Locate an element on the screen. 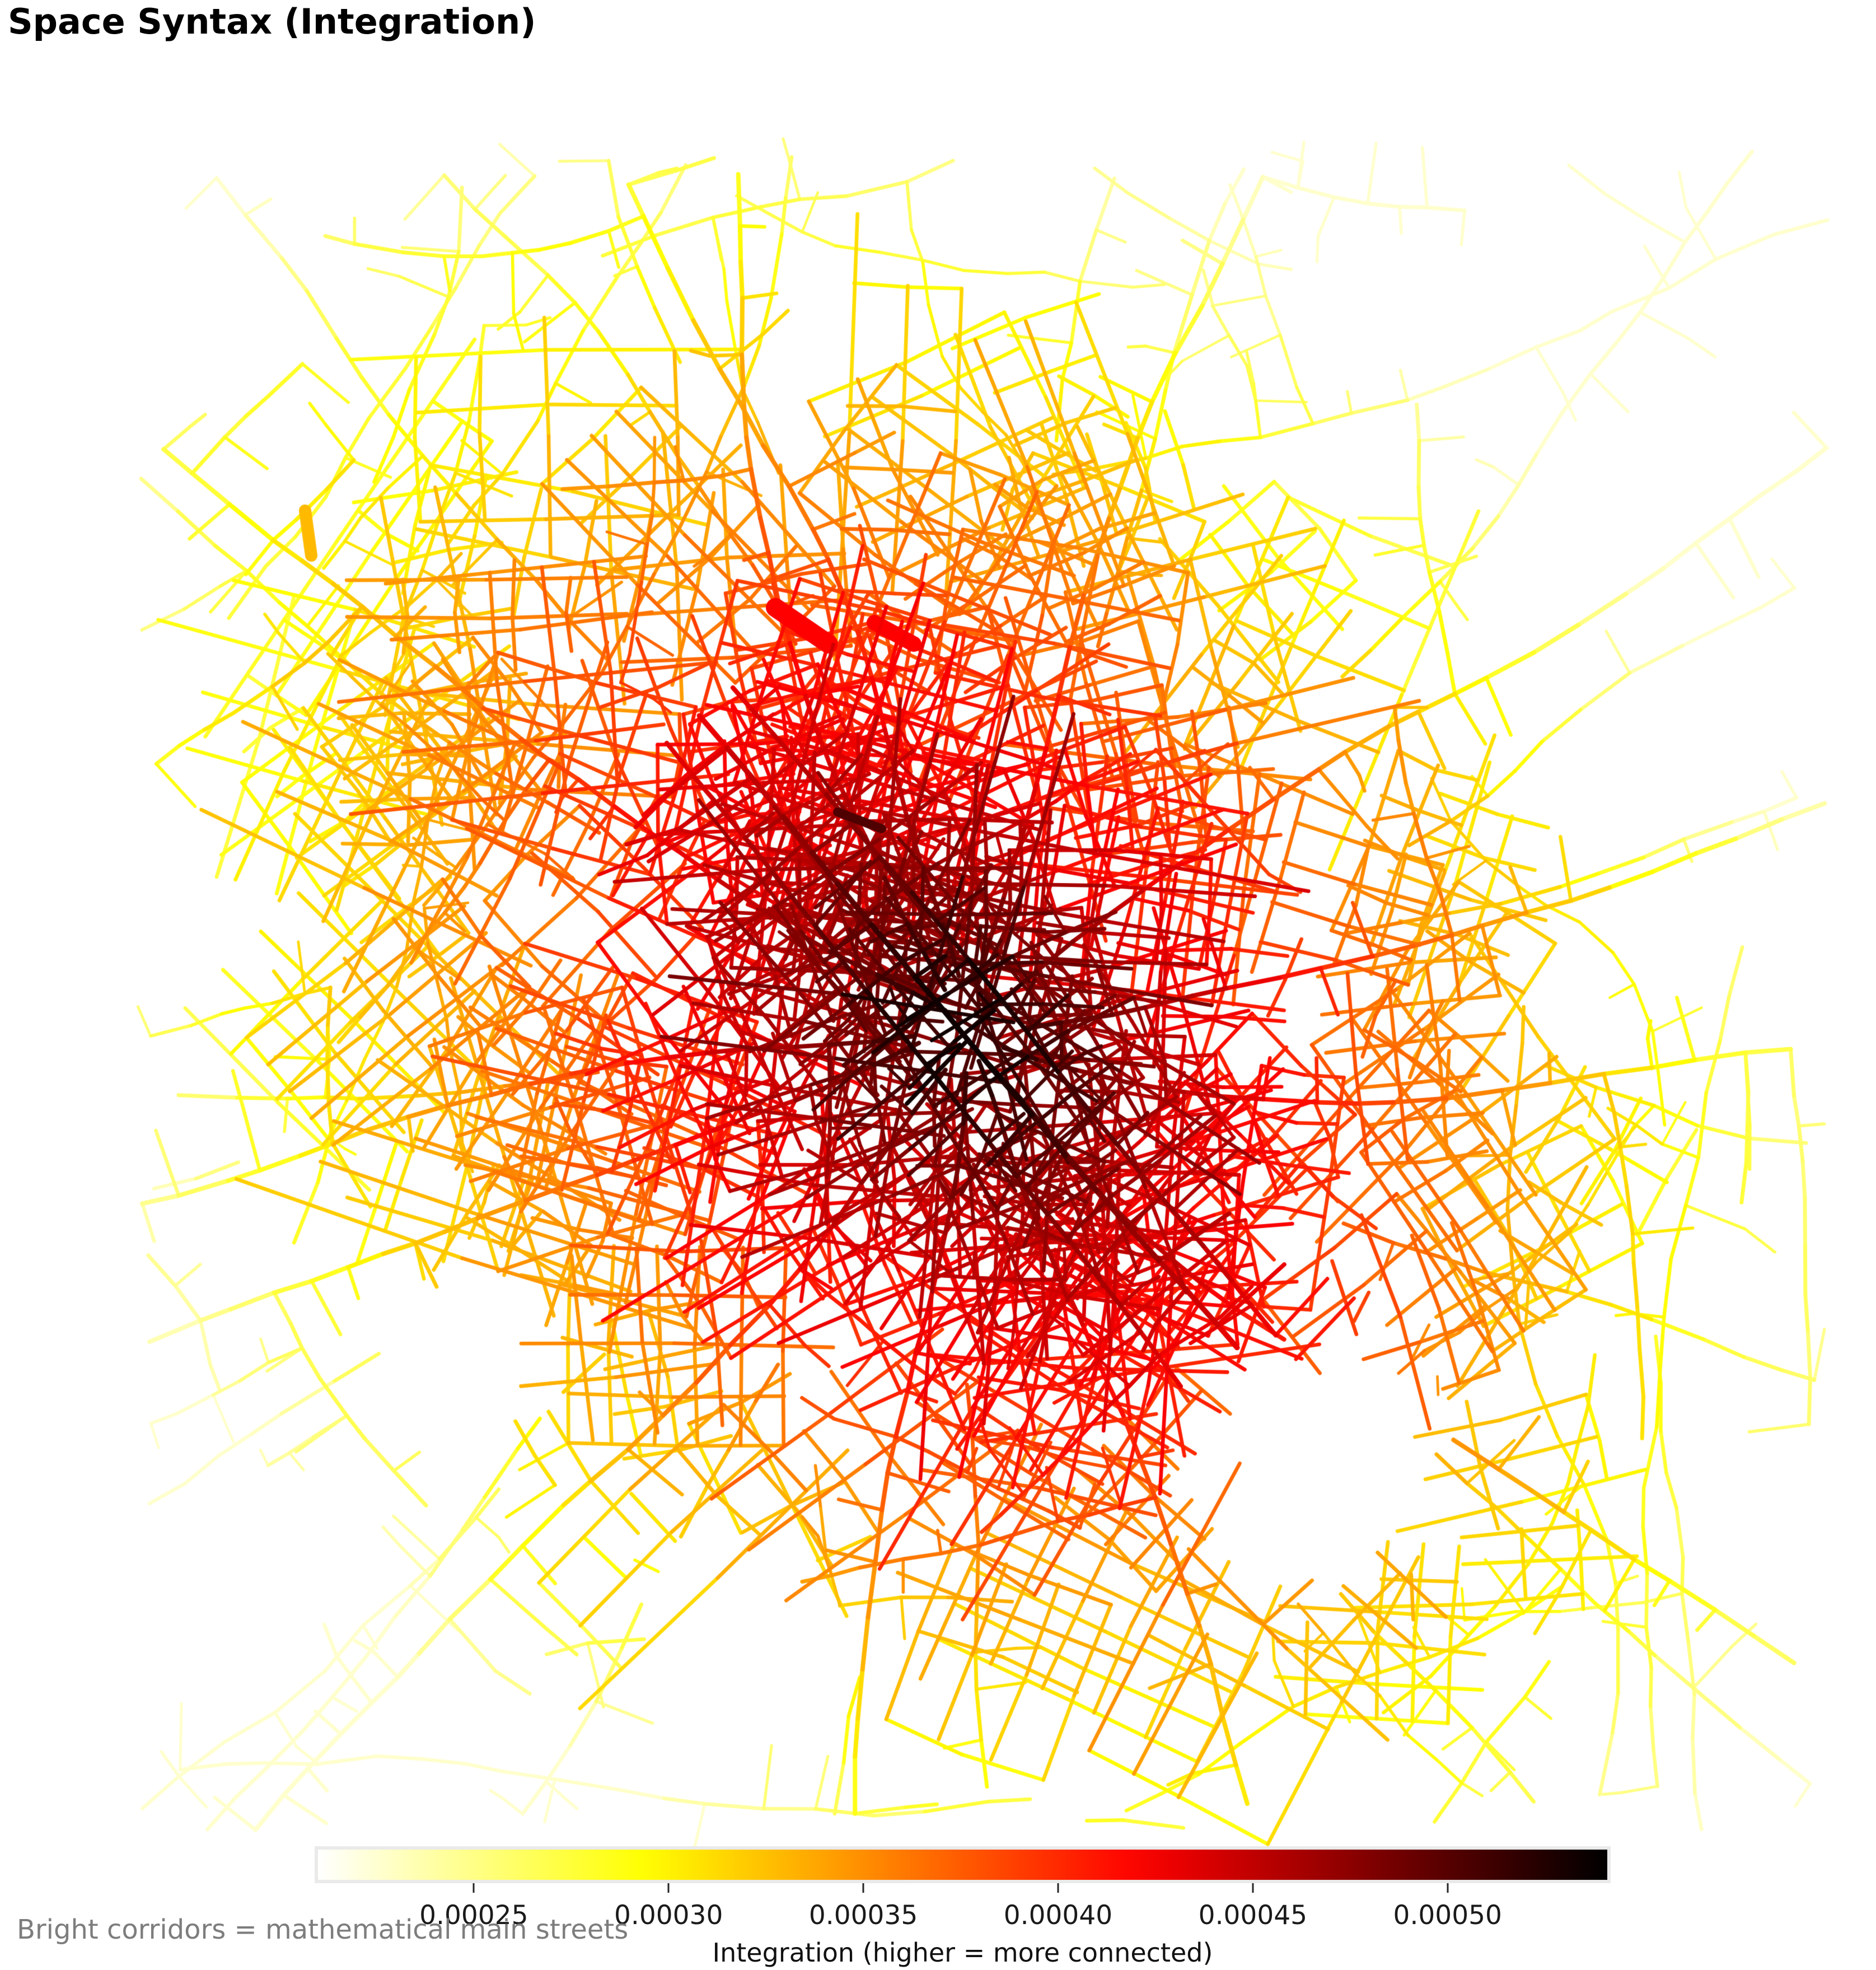  colorbar-axis-label: Integration (higher = more connected) is located at coordinates (962, 1953).